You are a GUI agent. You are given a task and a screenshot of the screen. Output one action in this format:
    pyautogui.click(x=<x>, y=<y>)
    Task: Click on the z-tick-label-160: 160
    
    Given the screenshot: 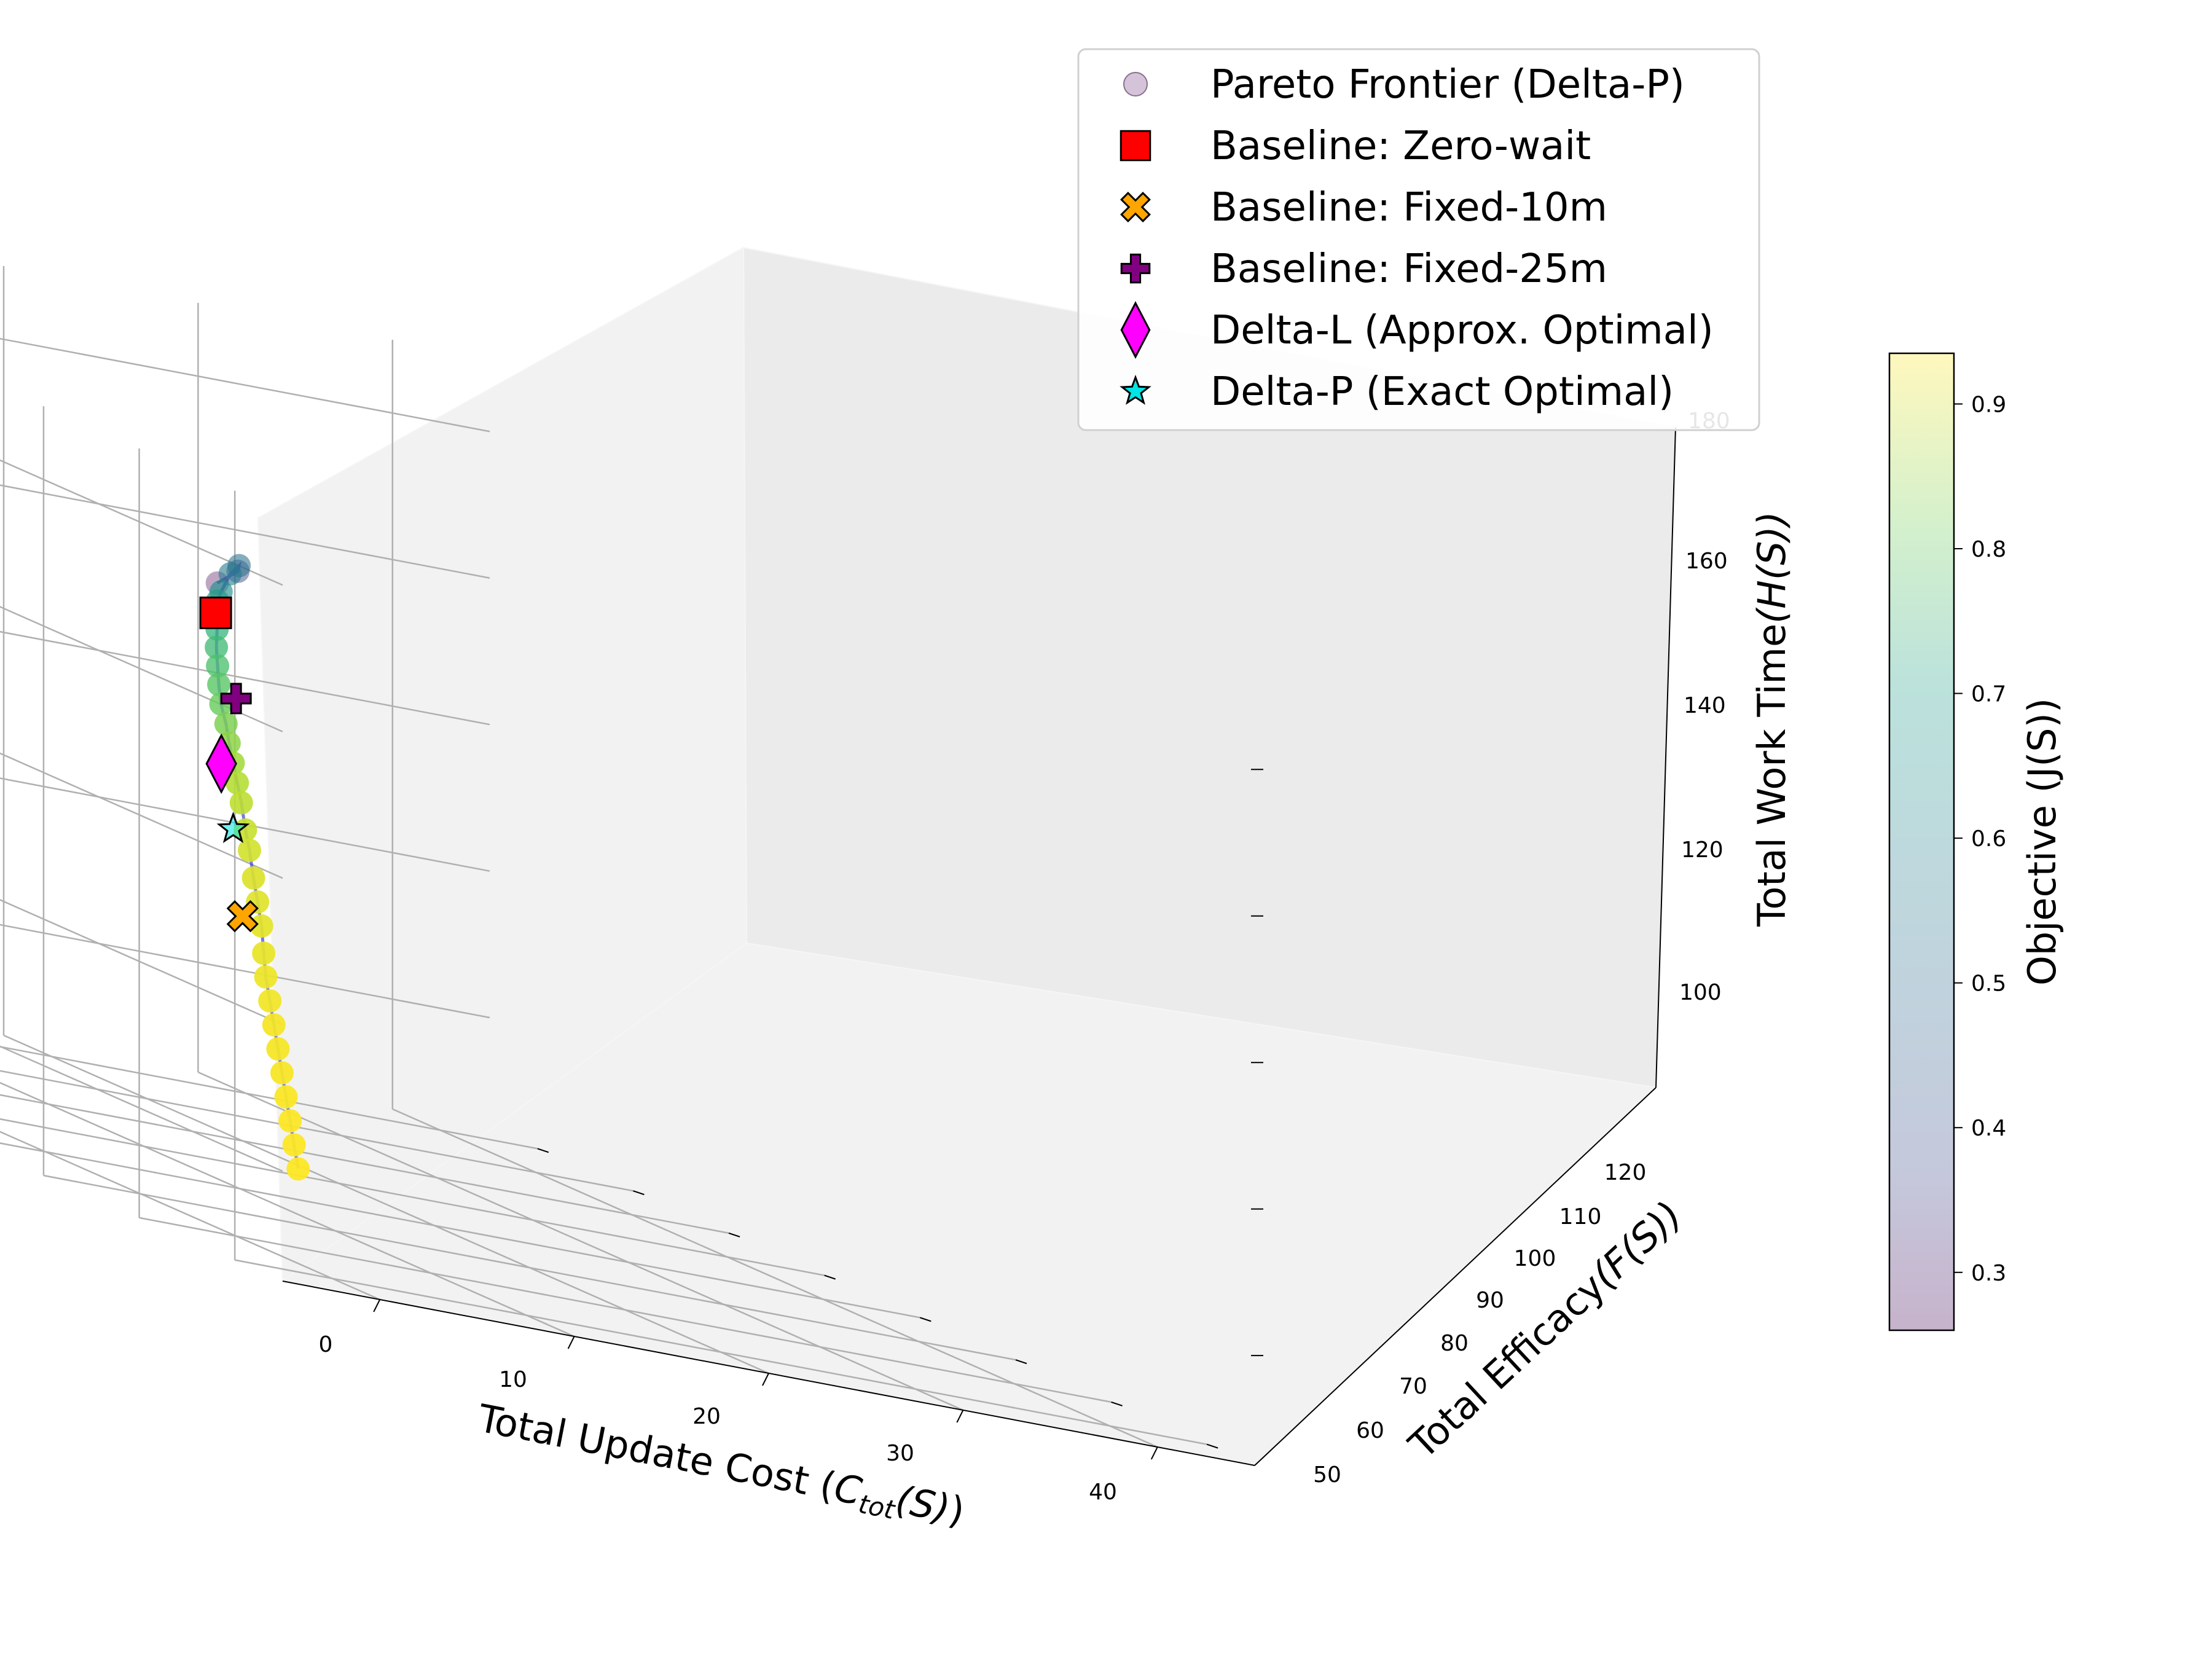 What is the action you would take?
    pyautogui.click(x=1706, y=561)
    